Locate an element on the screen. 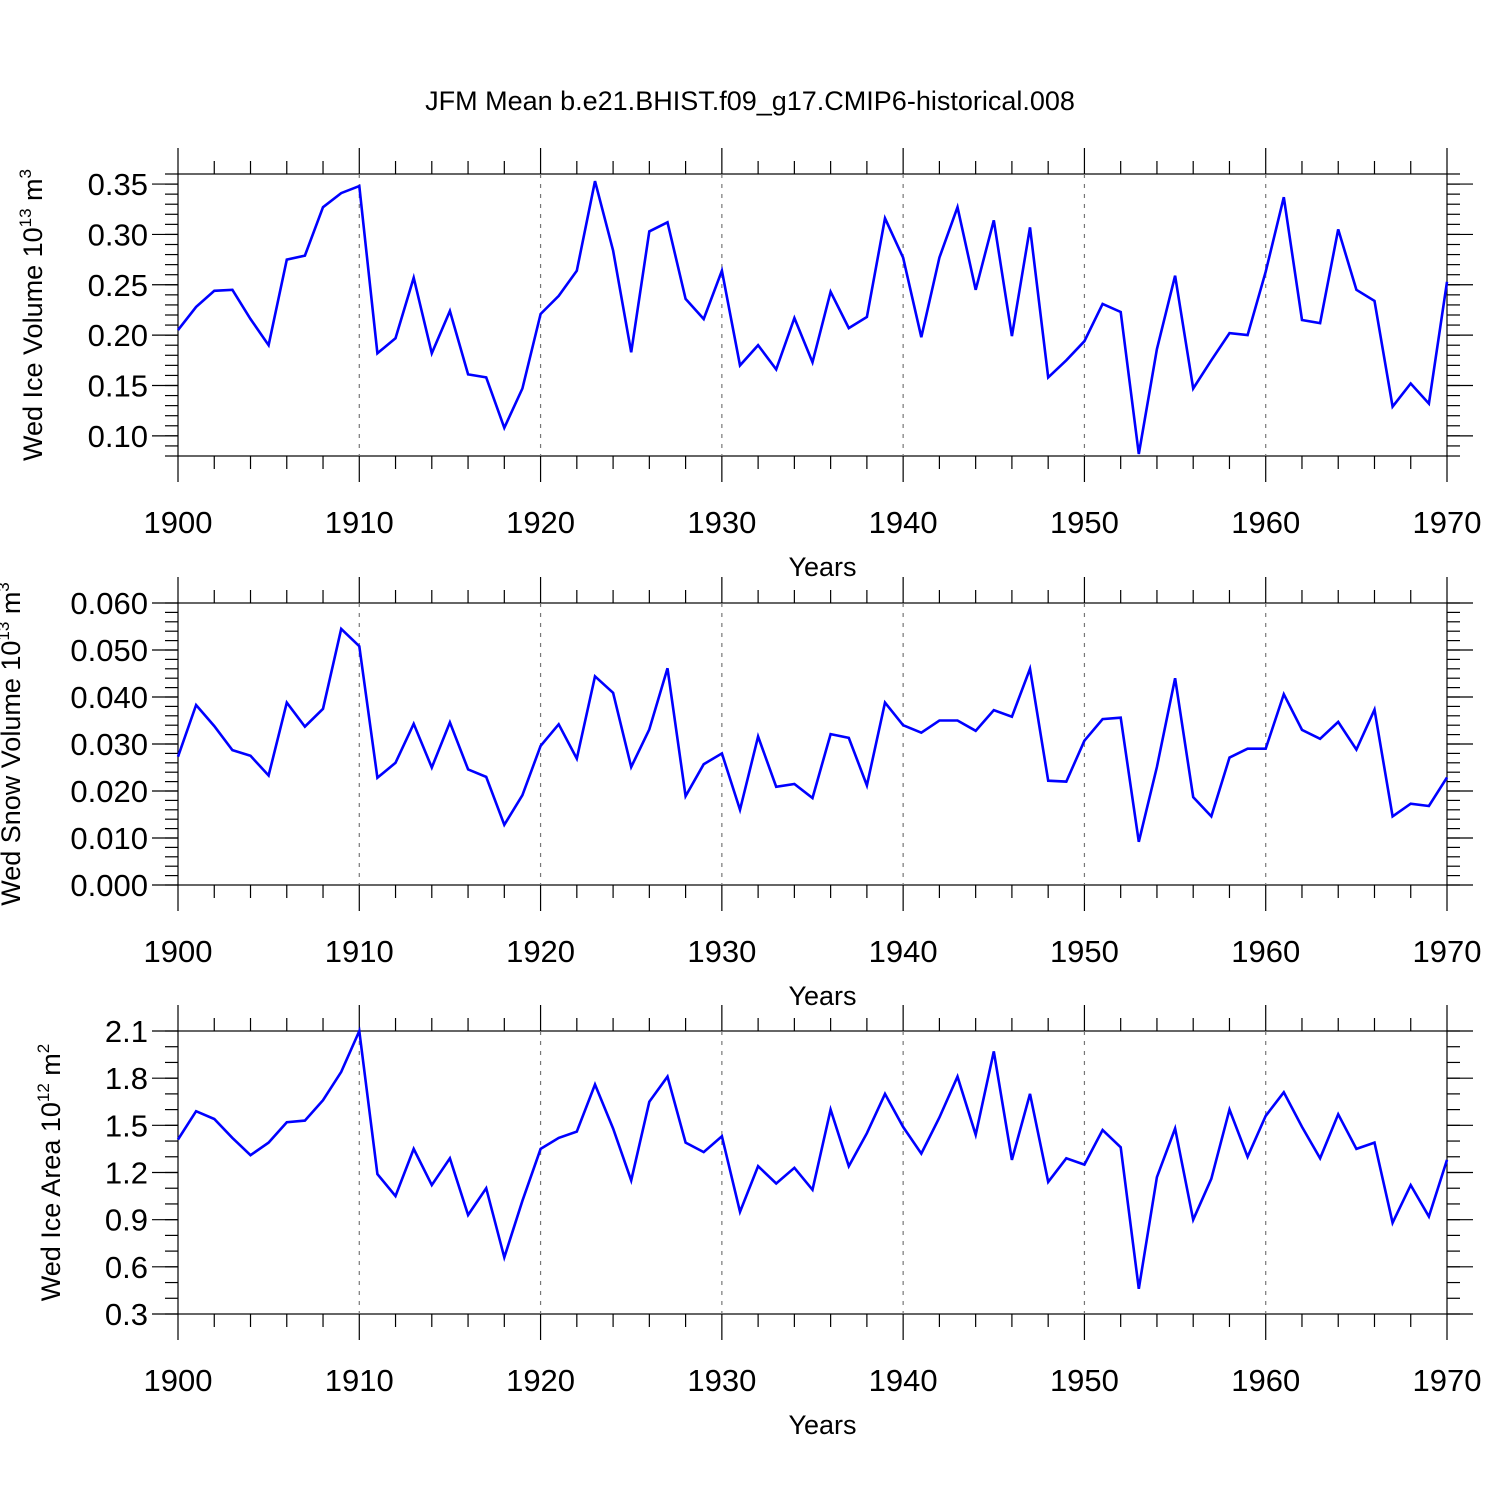 The image size is (1500, 1500). y-tick-label: 0.6 is located at coordinates (126, 1267).